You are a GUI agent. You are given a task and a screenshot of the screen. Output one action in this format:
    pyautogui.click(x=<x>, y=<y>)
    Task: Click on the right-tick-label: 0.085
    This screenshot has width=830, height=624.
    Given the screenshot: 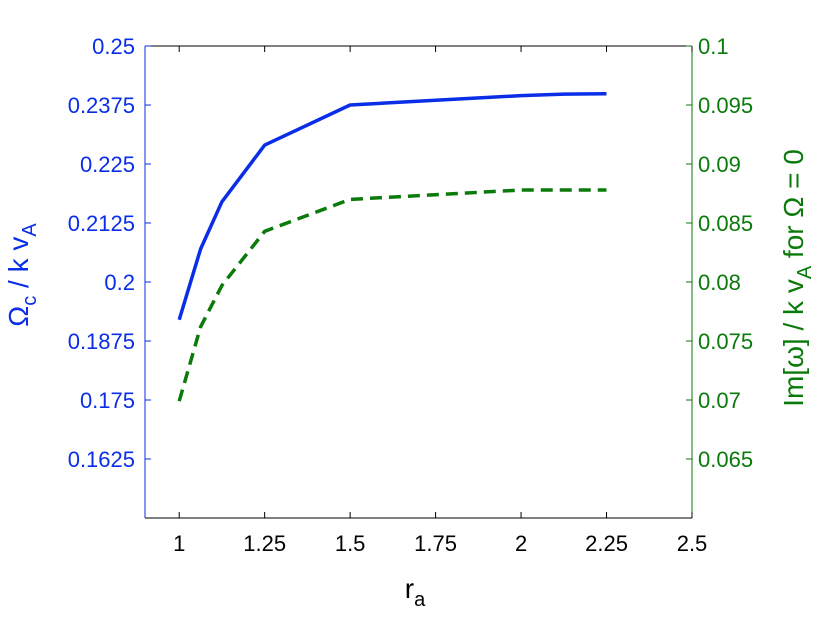 What is the action you would take?
    pyautogui.click(x=725, y=223)
    